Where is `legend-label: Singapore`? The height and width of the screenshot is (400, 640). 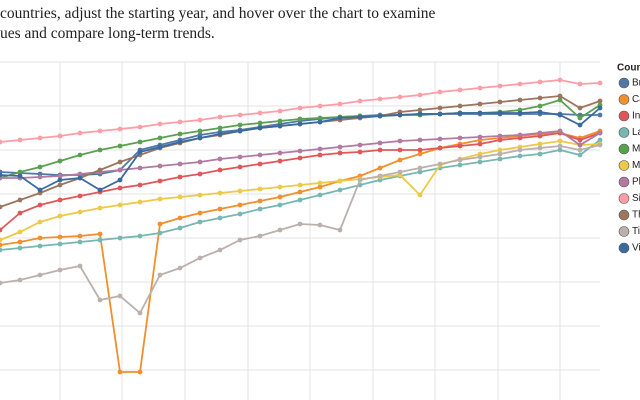 legend-label: Singapore is located at coordinates (636, 198).